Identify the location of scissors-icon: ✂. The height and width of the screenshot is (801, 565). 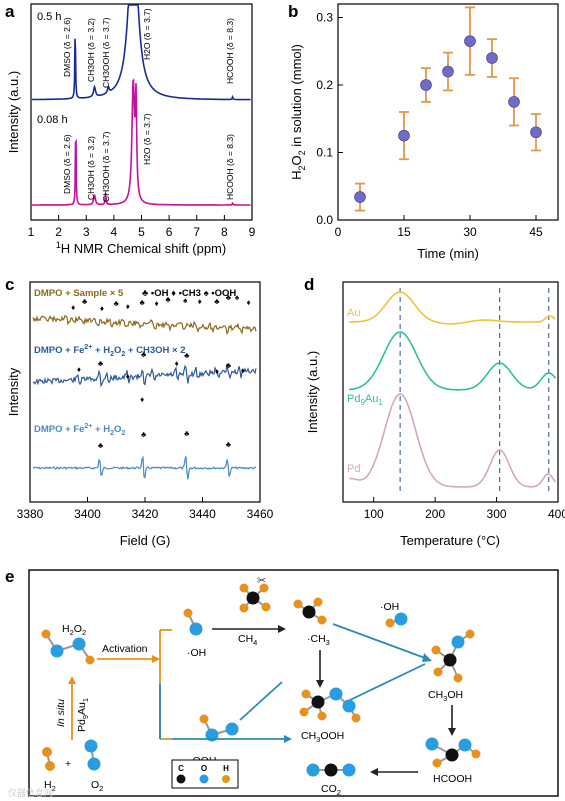
(261, 581).